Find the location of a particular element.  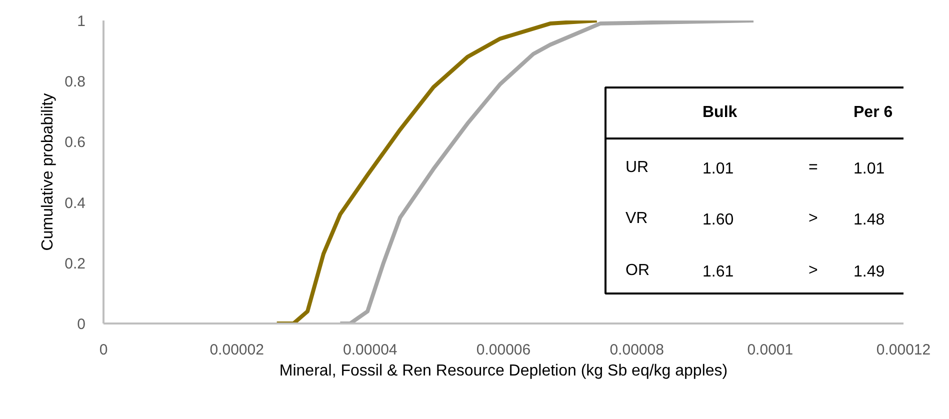

y-tick-label: 0.2 is located at coordinates (75, 263).